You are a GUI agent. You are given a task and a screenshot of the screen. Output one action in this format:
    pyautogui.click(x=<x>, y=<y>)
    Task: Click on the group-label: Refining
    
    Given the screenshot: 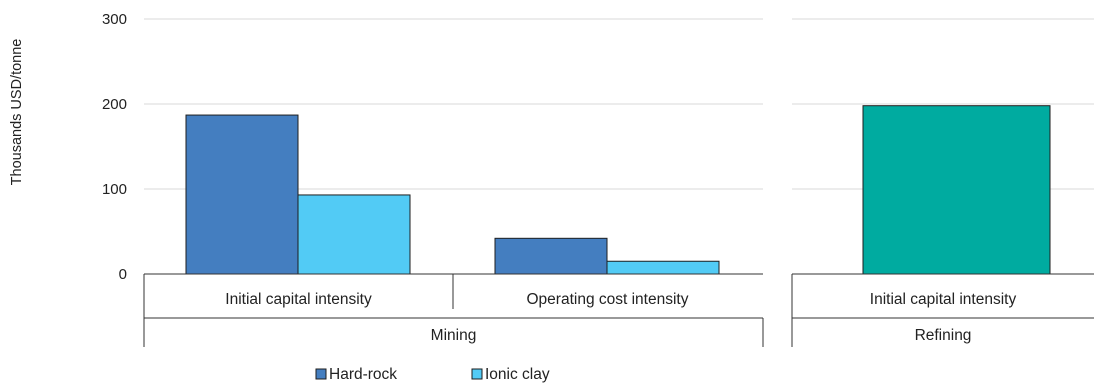 What is the action you would take?
    pyautogui.click(x=943, y=335)
    